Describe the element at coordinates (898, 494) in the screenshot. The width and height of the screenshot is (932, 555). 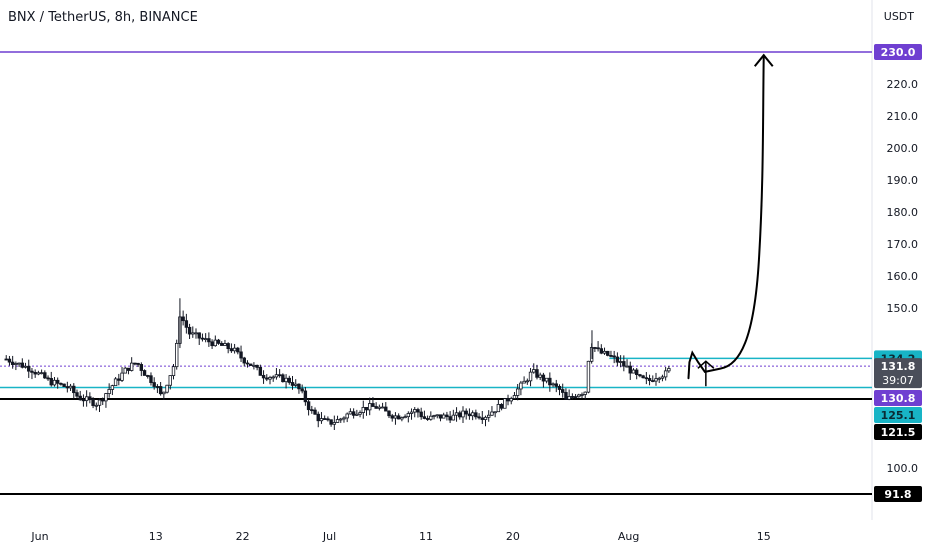
I see `price-tag-91-8-bg` at that location.